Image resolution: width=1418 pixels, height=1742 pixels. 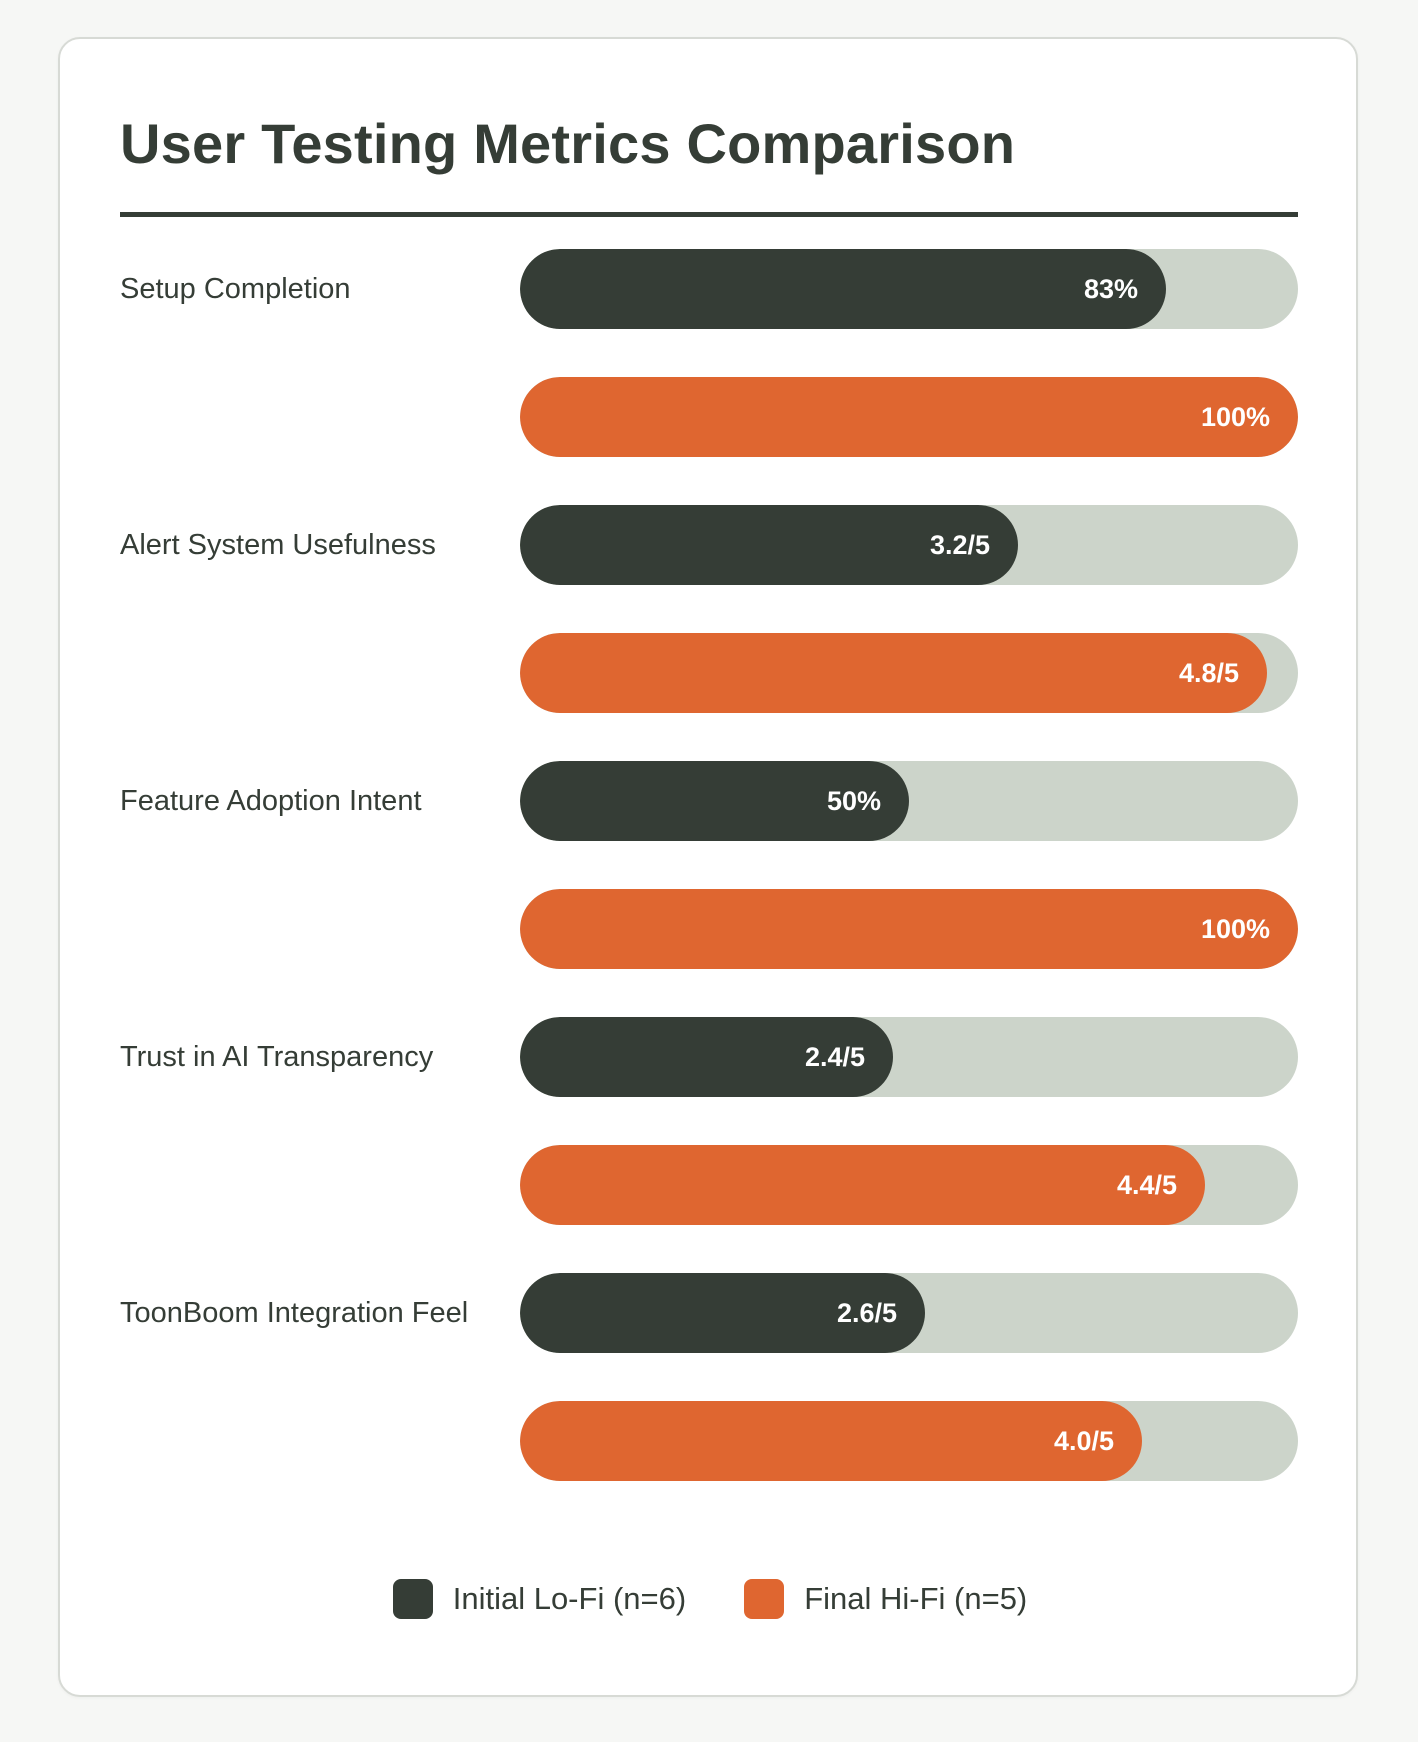 I want to click on bar-value-label: 2.6/5, so click(x=866, y=1313).